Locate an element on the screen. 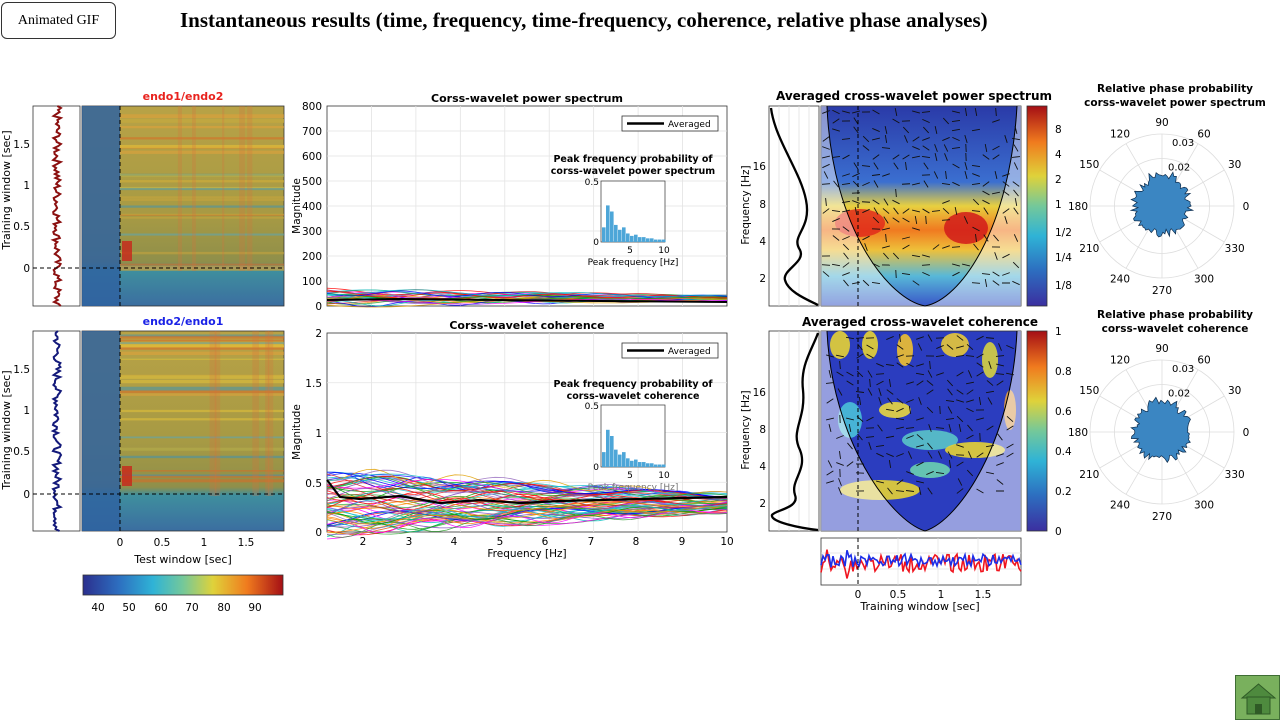  coherence-xtick: 5 is located at coordinates (500, 542).